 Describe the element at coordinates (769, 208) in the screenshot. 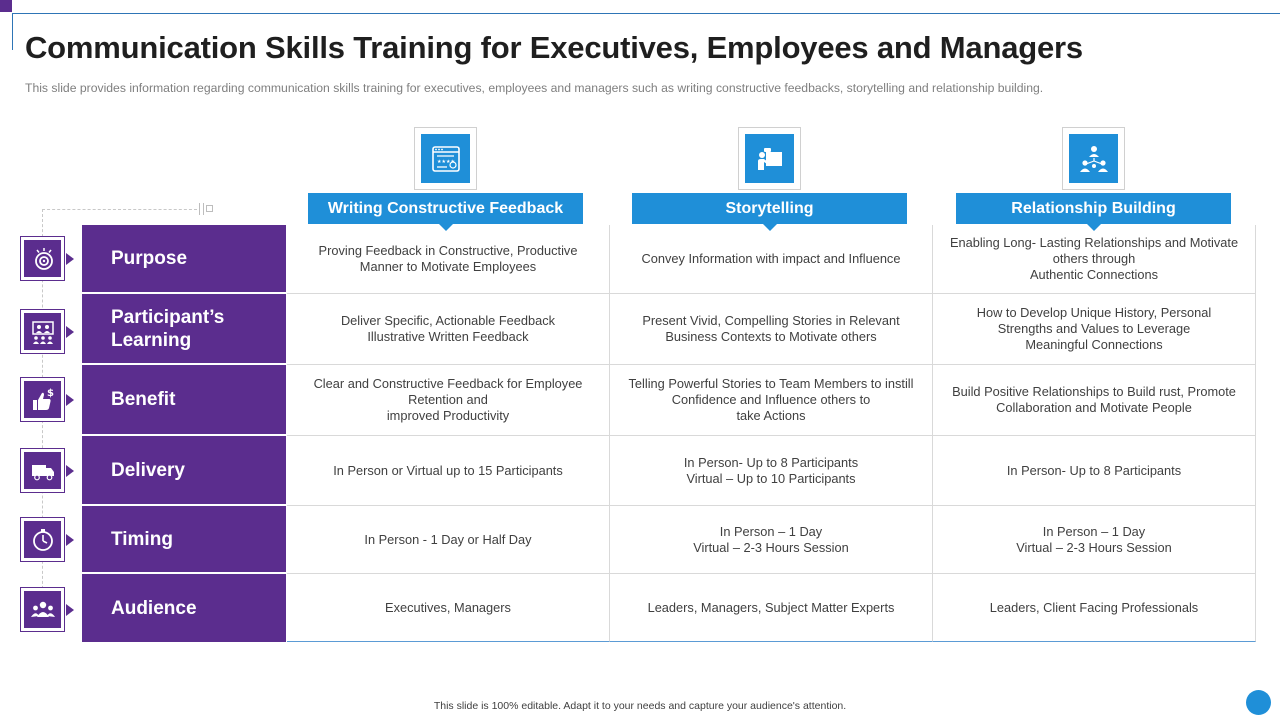

I see `column-header-label: Storytelling` at that location.